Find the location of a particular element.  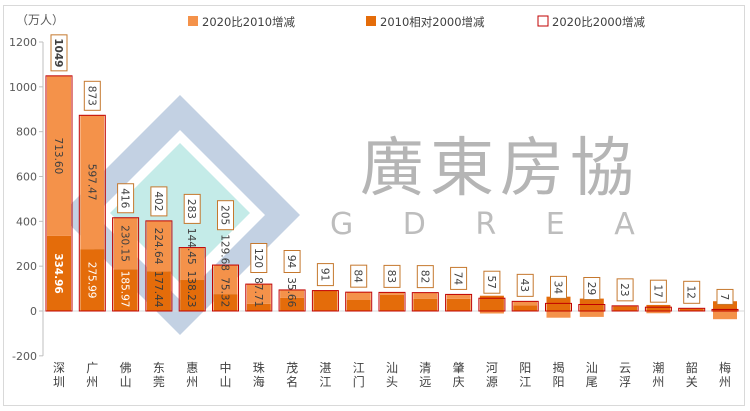

x-category-label-char: 浮 is located at coordinates (625, 382).